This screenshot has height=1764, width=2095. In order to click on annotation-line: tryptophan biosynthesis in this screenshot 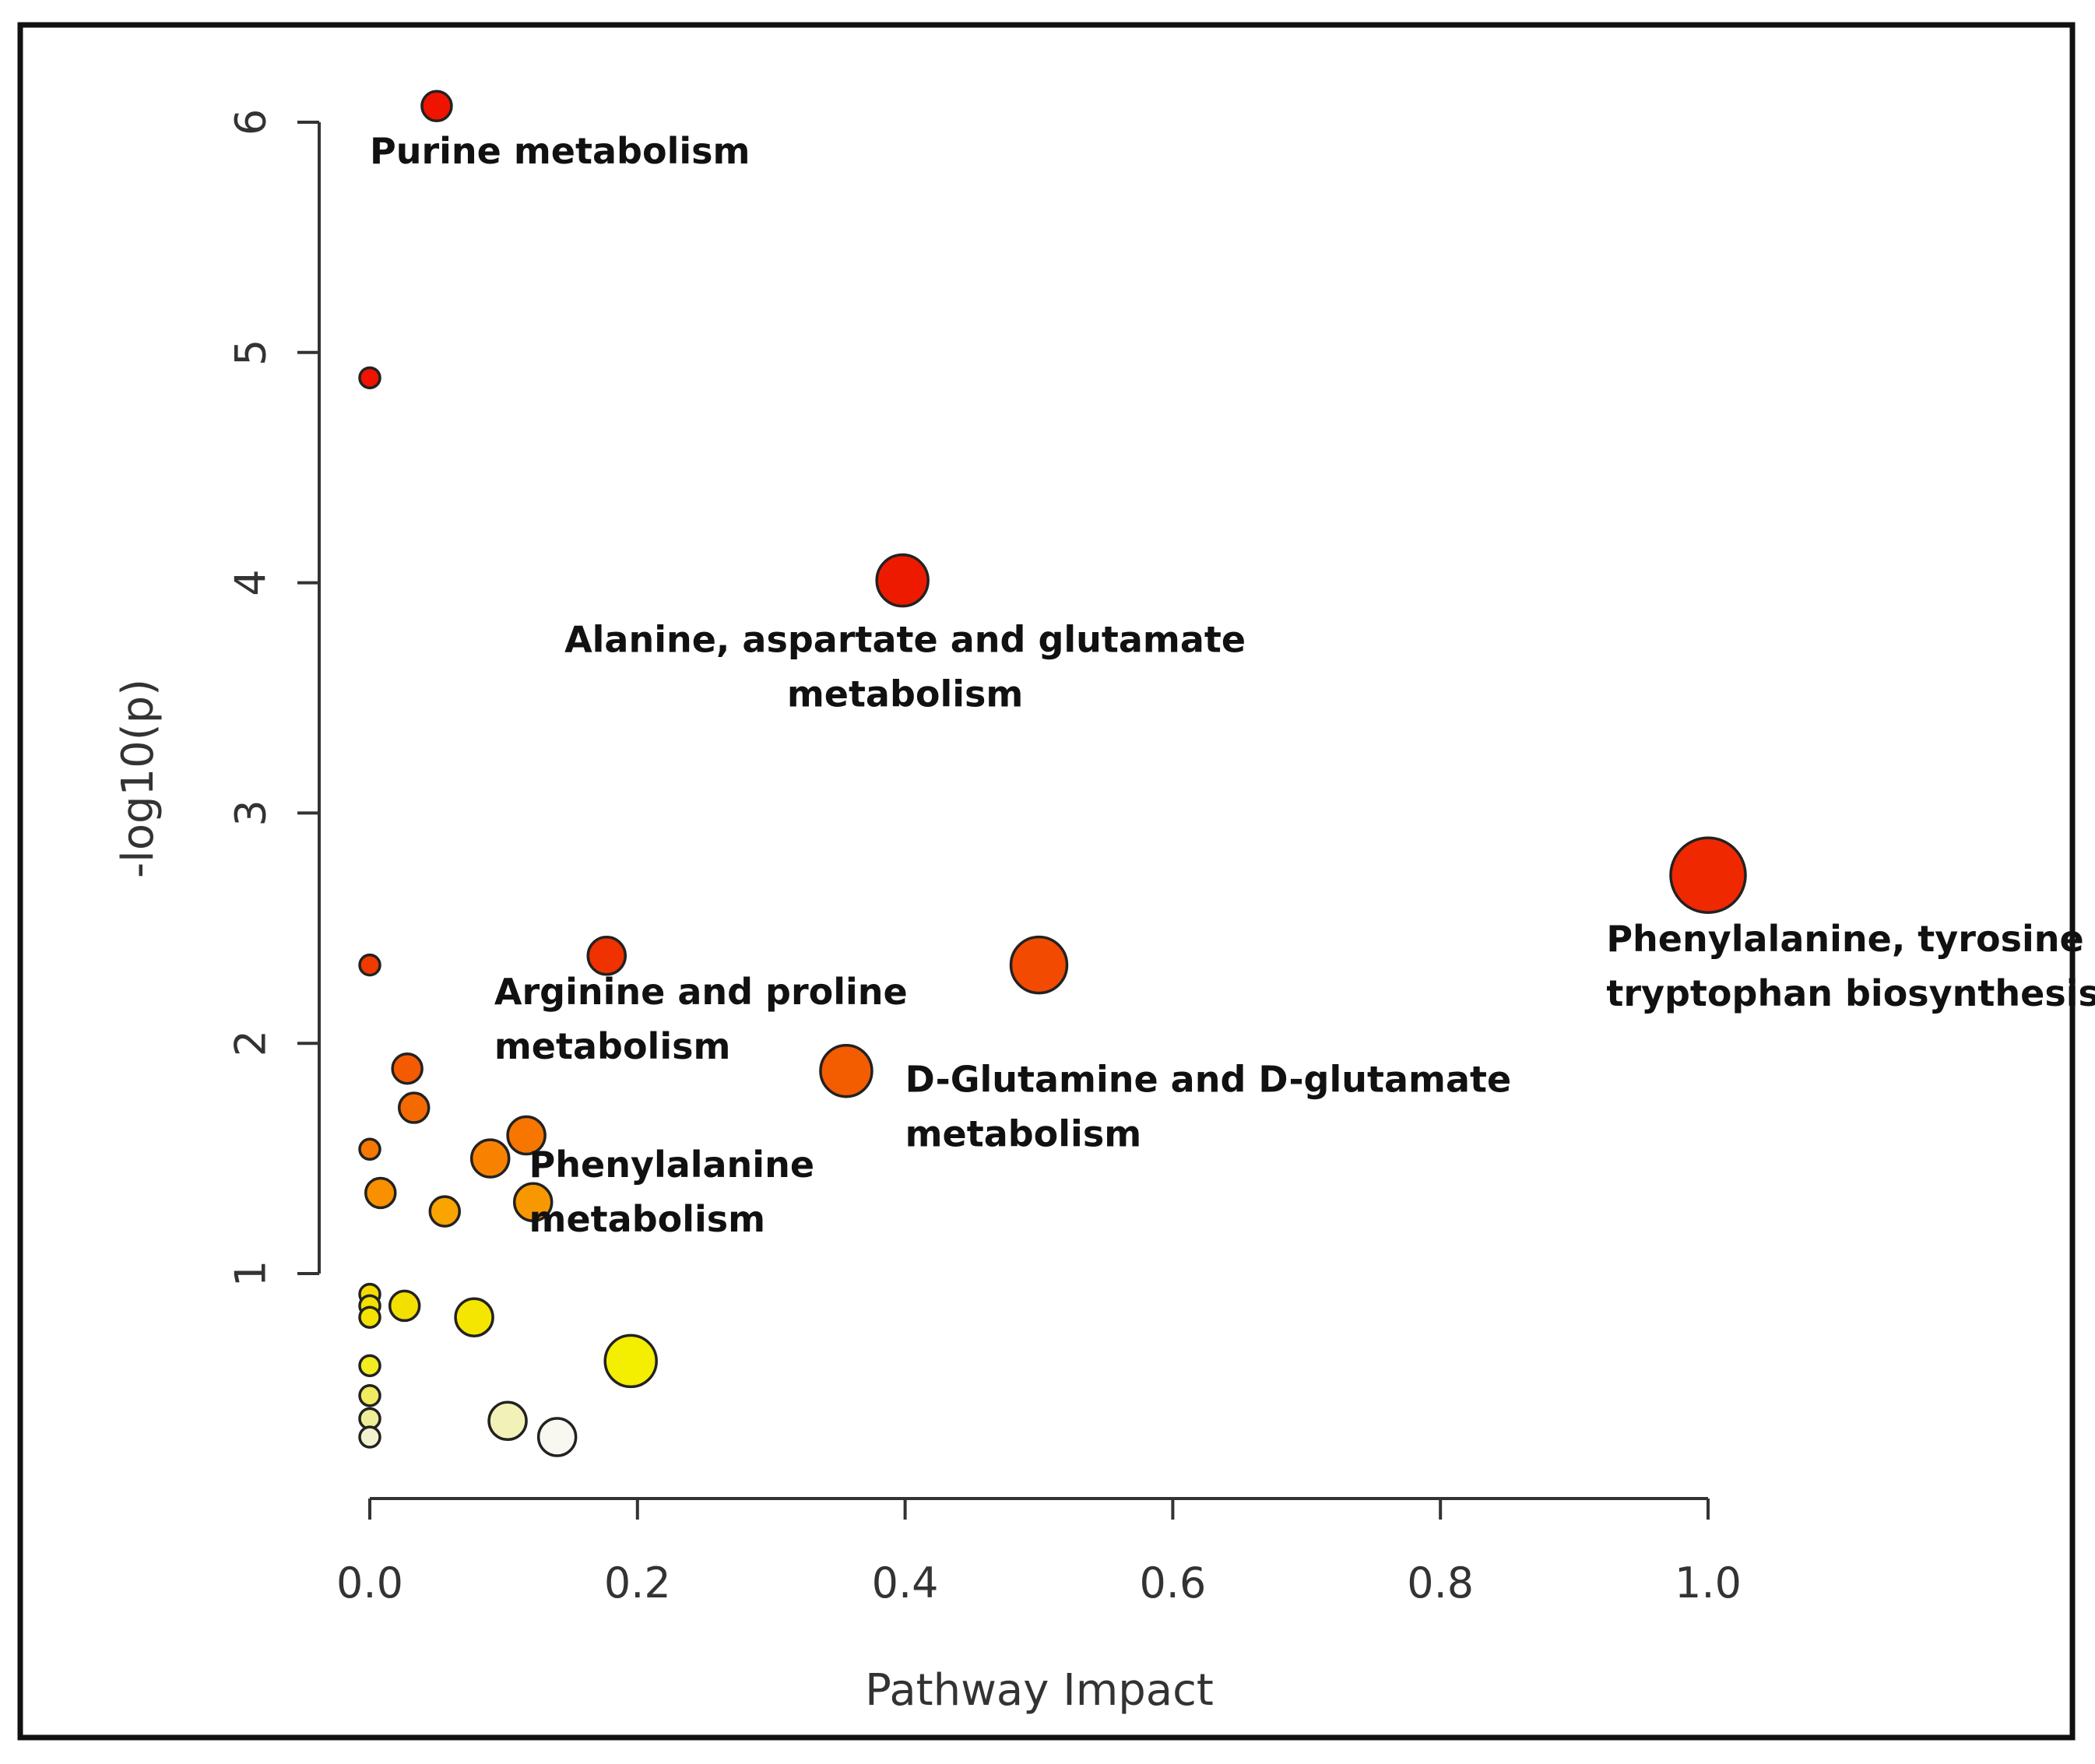, I will do `click(1851, 993)`.